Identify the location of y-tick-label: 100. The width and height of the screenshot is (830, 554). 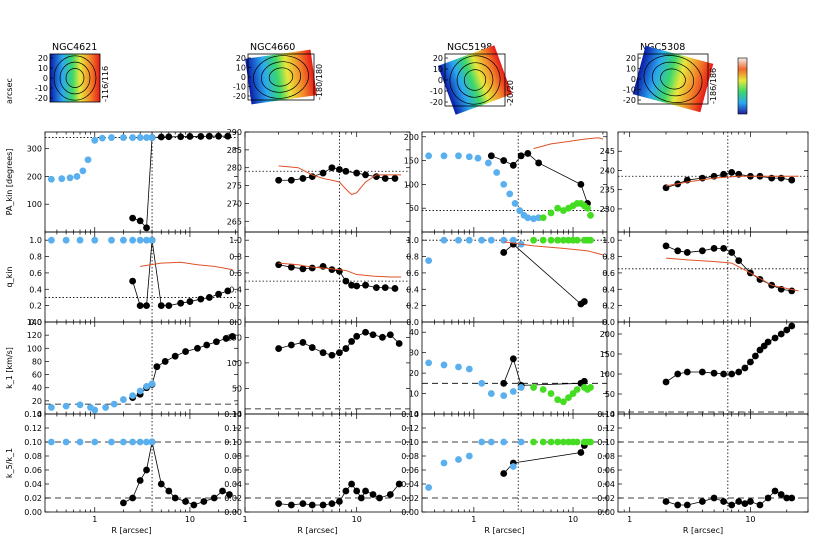
(34, 348).